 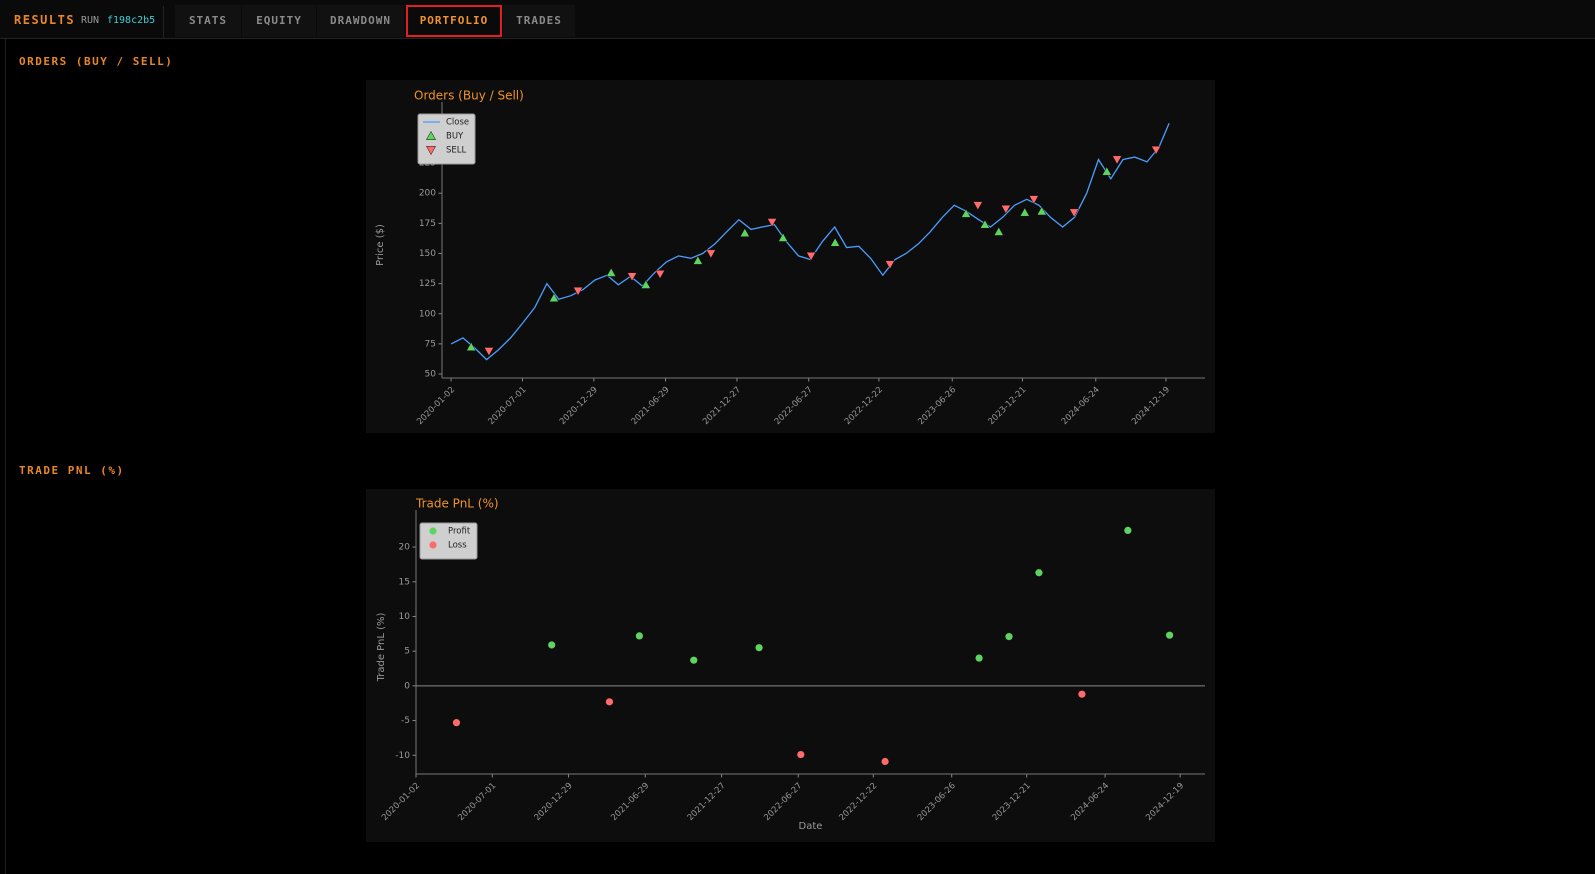 I want to click on separator, so click(x=163, y=22).